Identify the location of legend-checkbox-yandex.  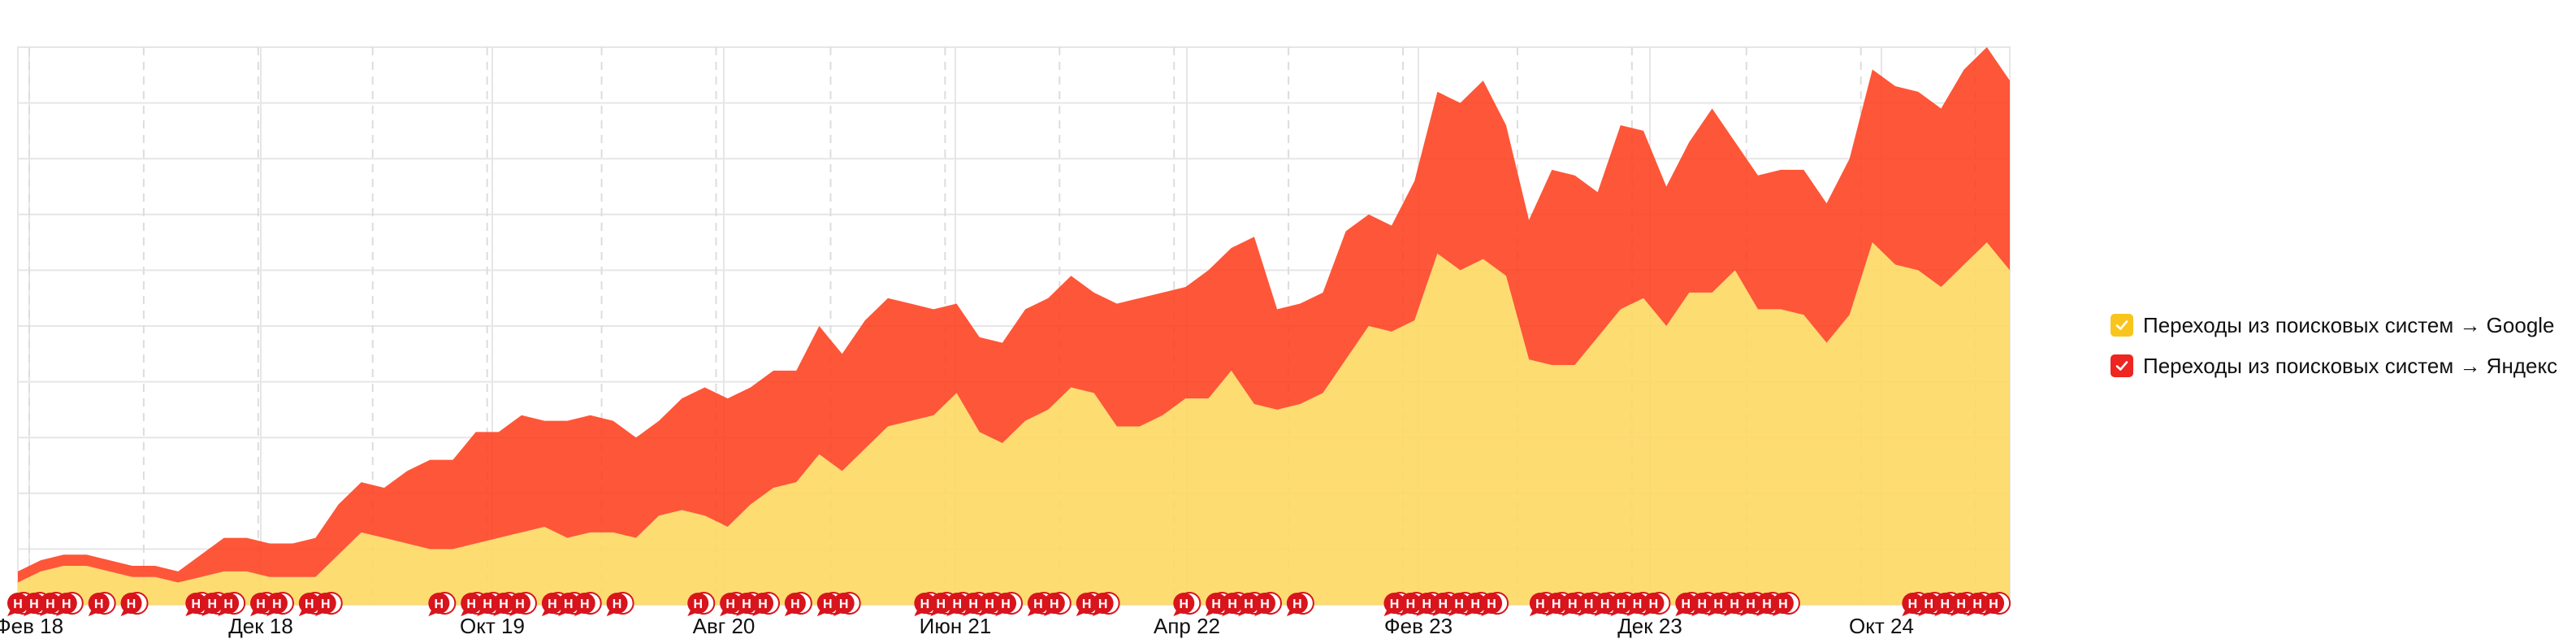
(2122, 365).